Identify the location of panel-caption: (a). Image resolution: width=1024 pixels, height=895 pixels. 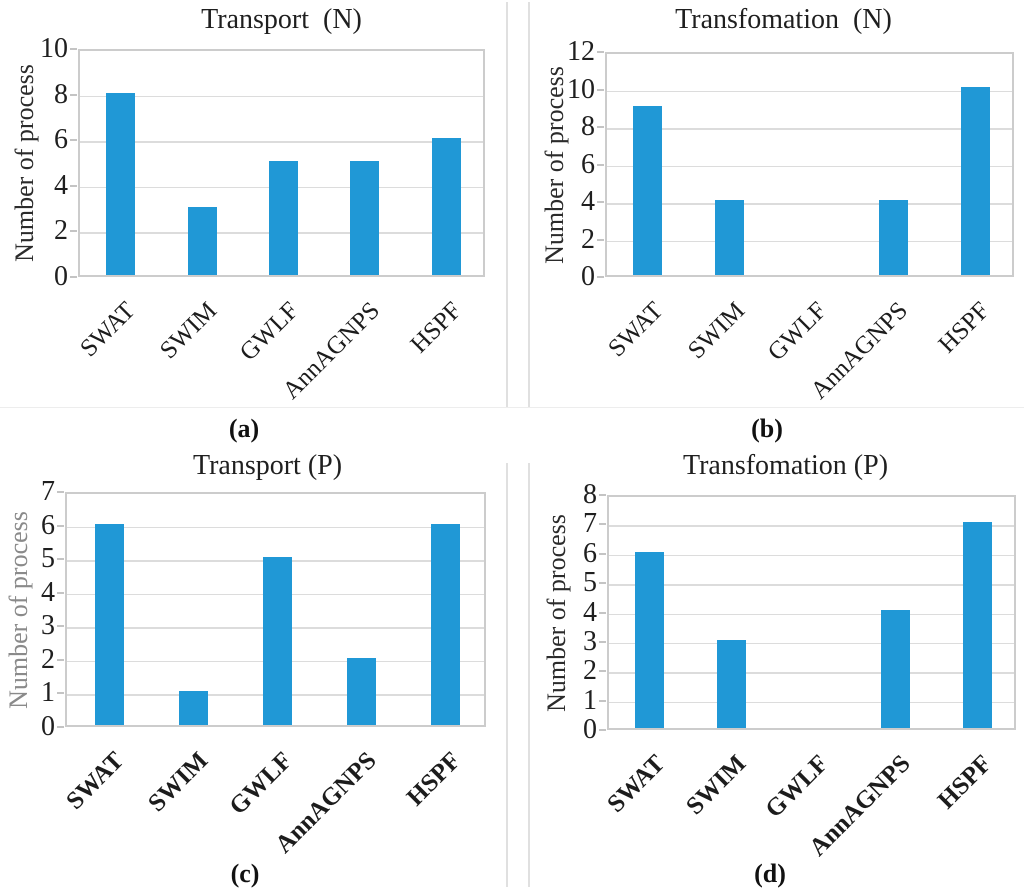
(244, 428).